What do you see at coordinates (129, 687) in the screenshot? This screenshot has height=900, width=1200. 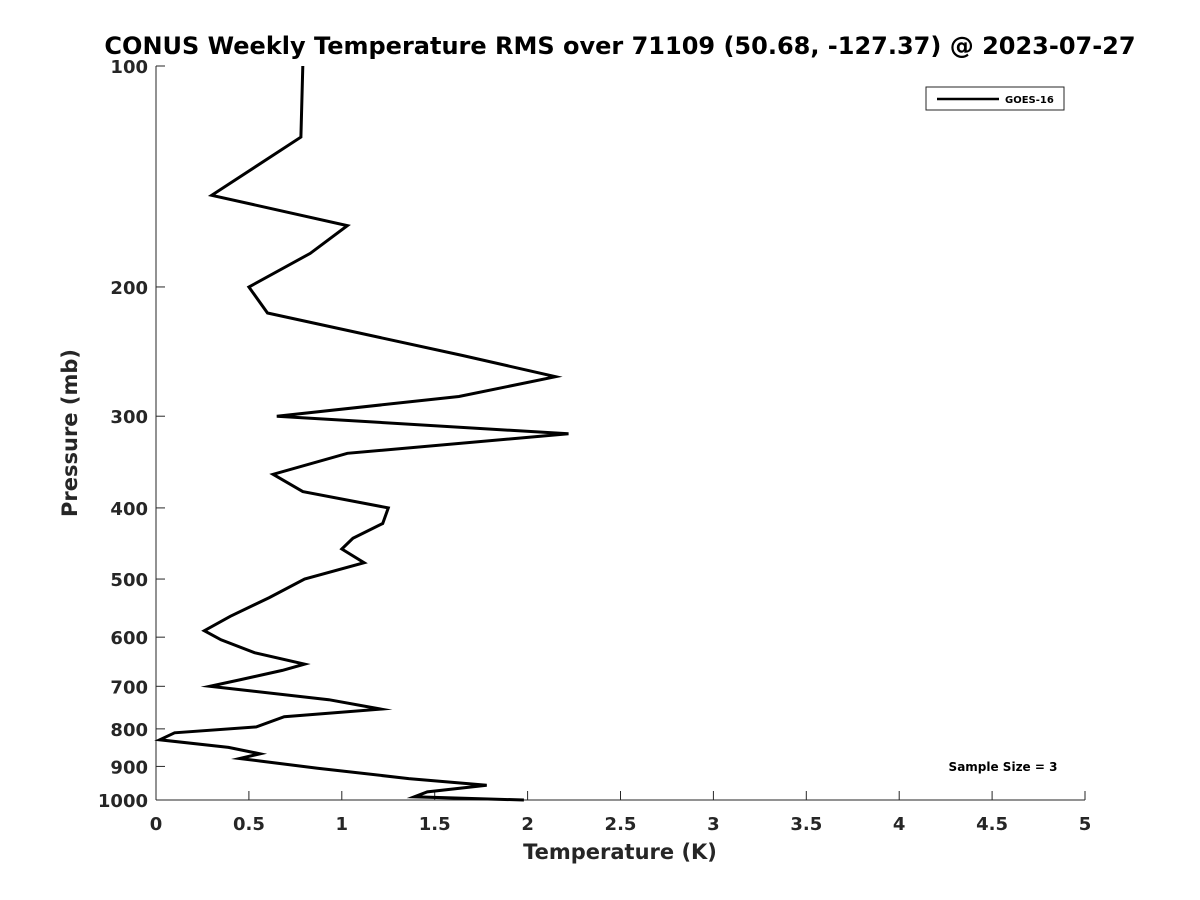 I see `y-tick-label: 700` at bounding box center [129, 687].